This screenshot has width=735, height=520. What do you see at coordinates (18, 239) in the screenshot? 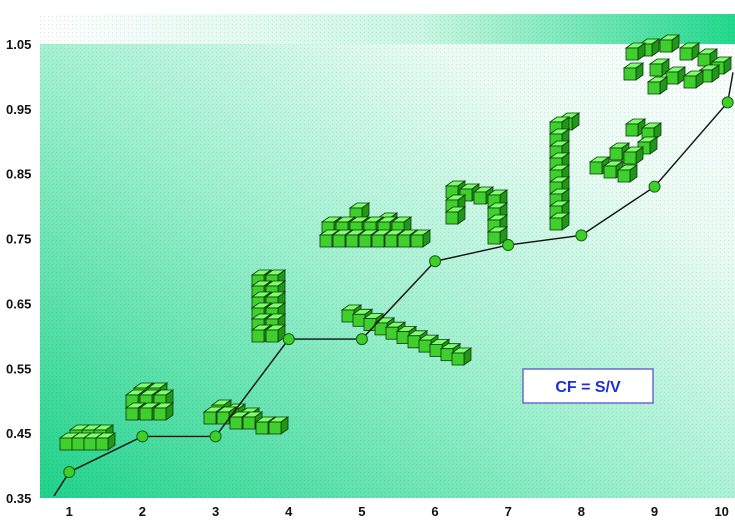
I see `y-tick-label: 0.75` at bounding box center [18, 239].